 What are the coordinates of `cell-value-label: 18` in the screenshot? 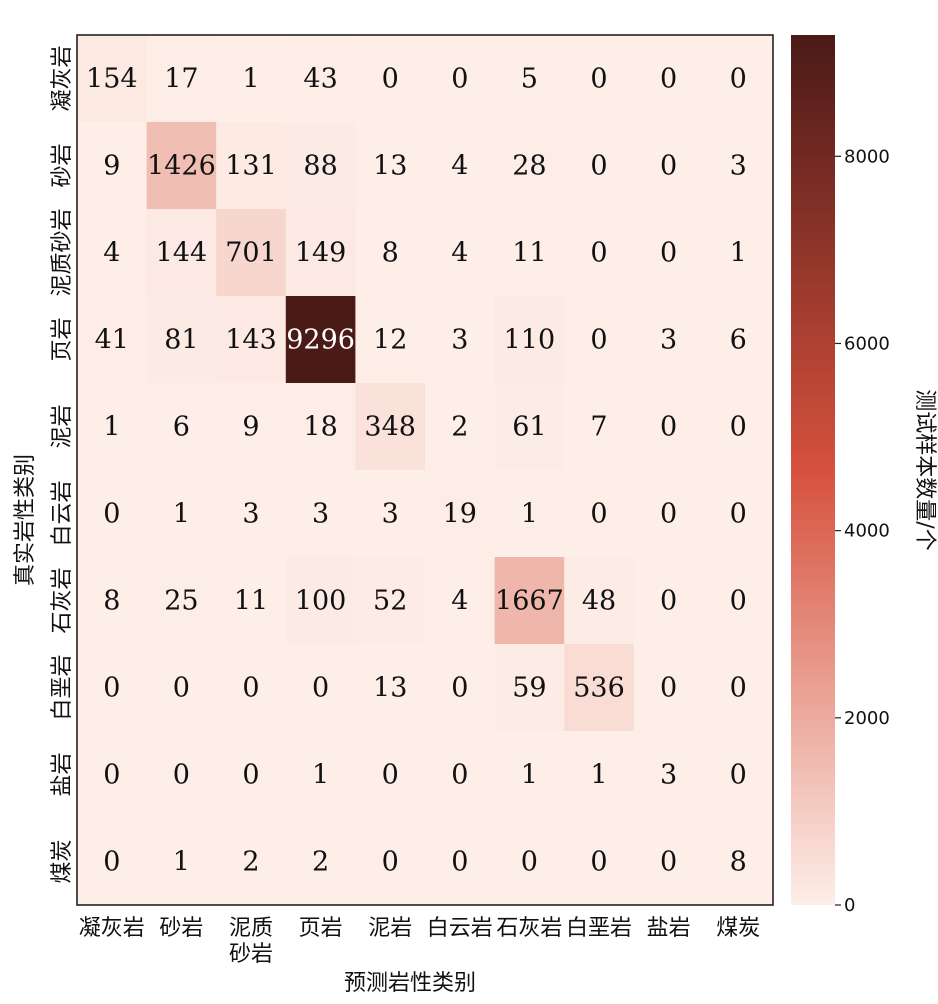 It's located at (320, 427).